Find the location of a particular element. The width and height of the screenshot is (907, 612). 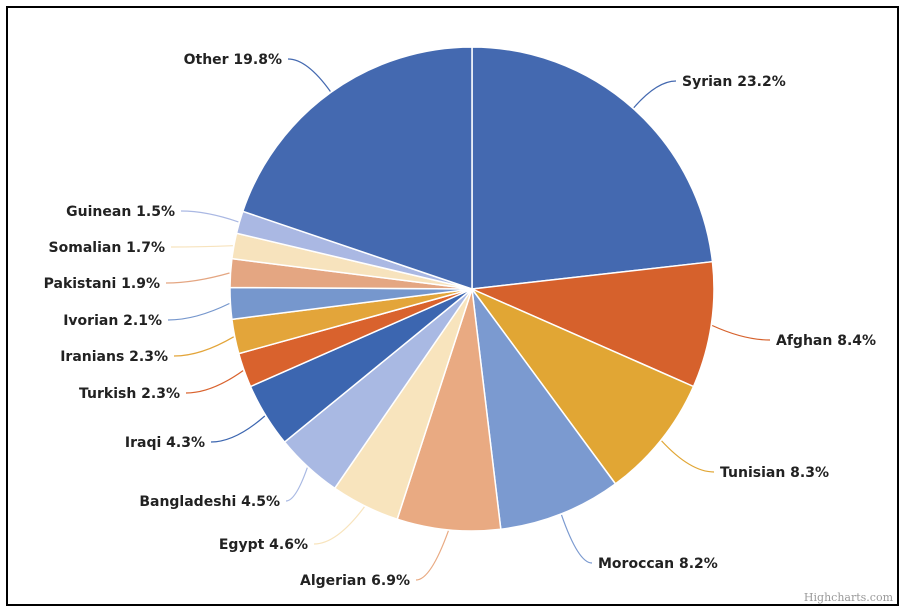

connector-afghan is located at coordinates (741, 332).